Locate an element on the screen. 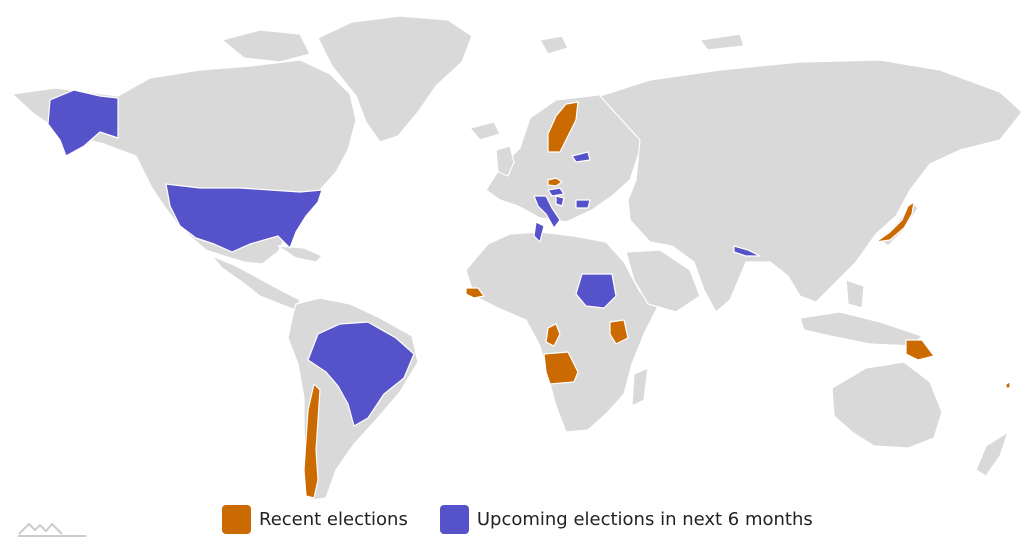 The image size is (1027, 549). legend-label-recent: Recent elections is located at coordinates (333, 519).